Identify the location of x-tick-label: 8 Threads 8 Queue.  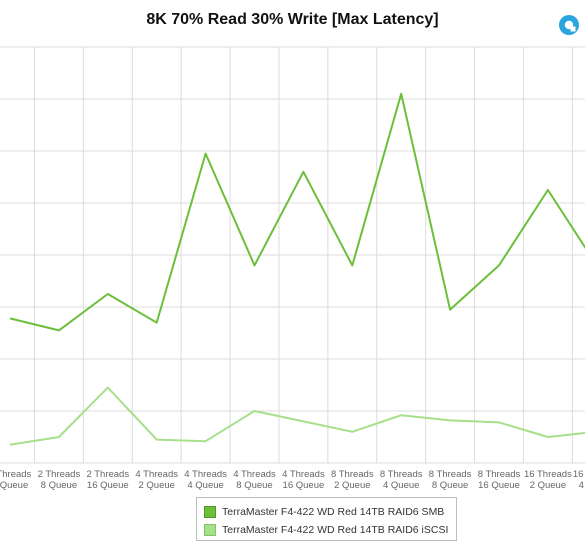
(450, 480).